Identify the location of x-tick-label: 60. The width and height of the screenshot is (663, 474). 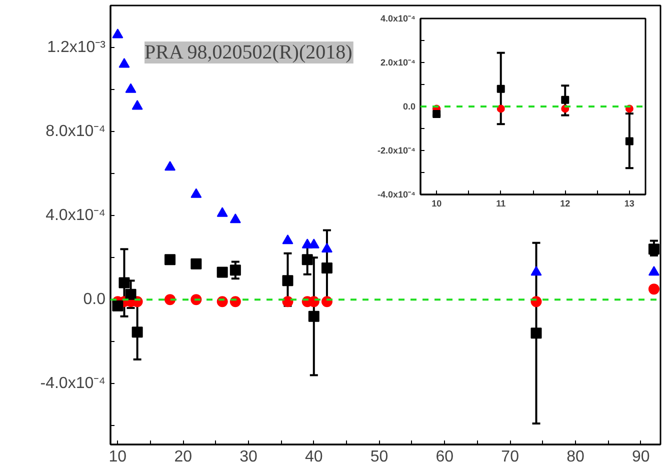
(445, 457).